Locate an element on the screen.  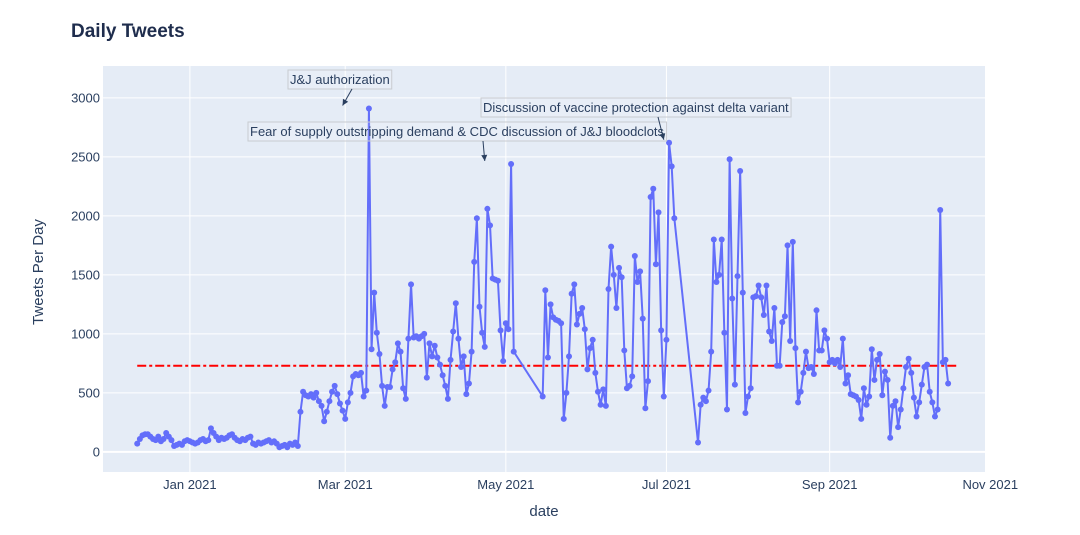
x-tick-label: Sep 2021 is located at coordinates (830, 484).